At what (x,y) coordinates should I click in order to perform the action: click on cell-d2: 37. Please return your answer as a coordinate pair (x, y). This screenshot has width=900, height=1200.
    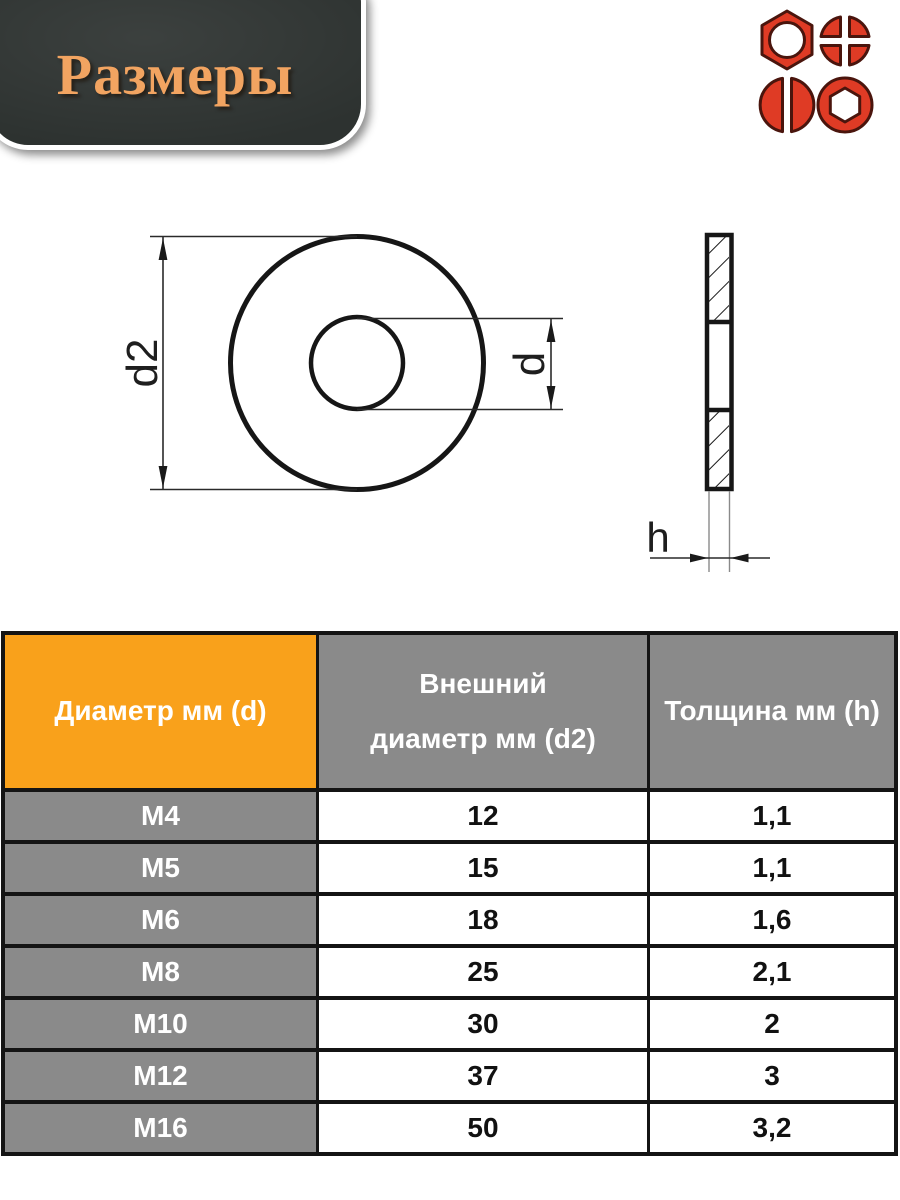
    Looking at the image, I should click on (483, 1076).